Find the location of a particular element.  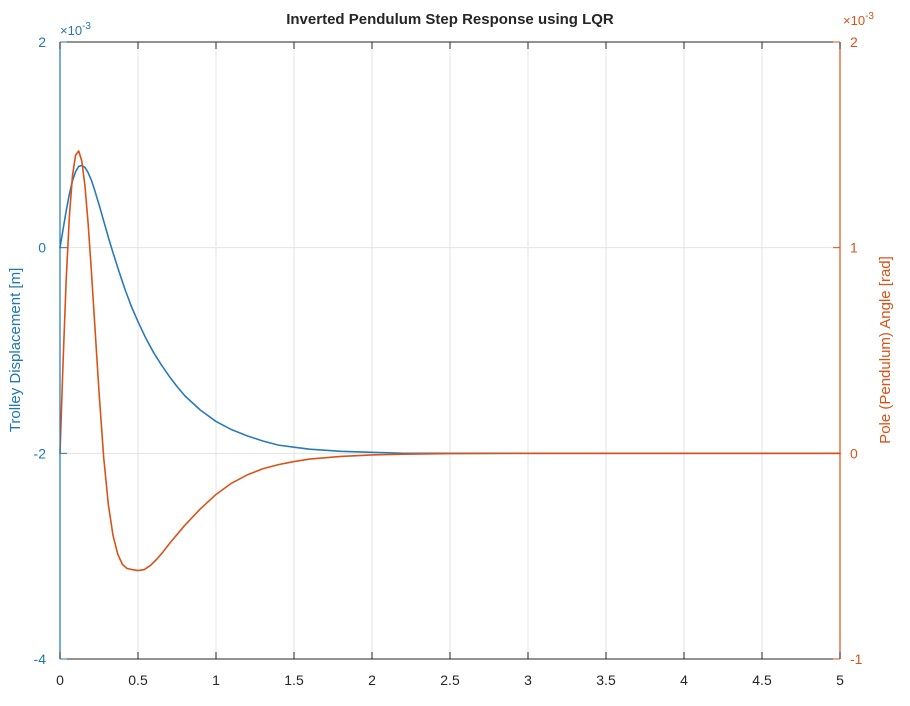

x-tick-label: 1 is located at coordinates (216, 680).